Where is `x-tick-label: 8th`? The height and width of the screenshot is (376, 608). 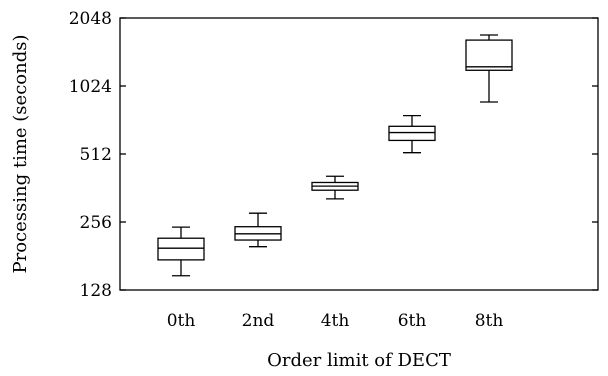 x-tick-label: 8th is located at coordinates (489, 321).